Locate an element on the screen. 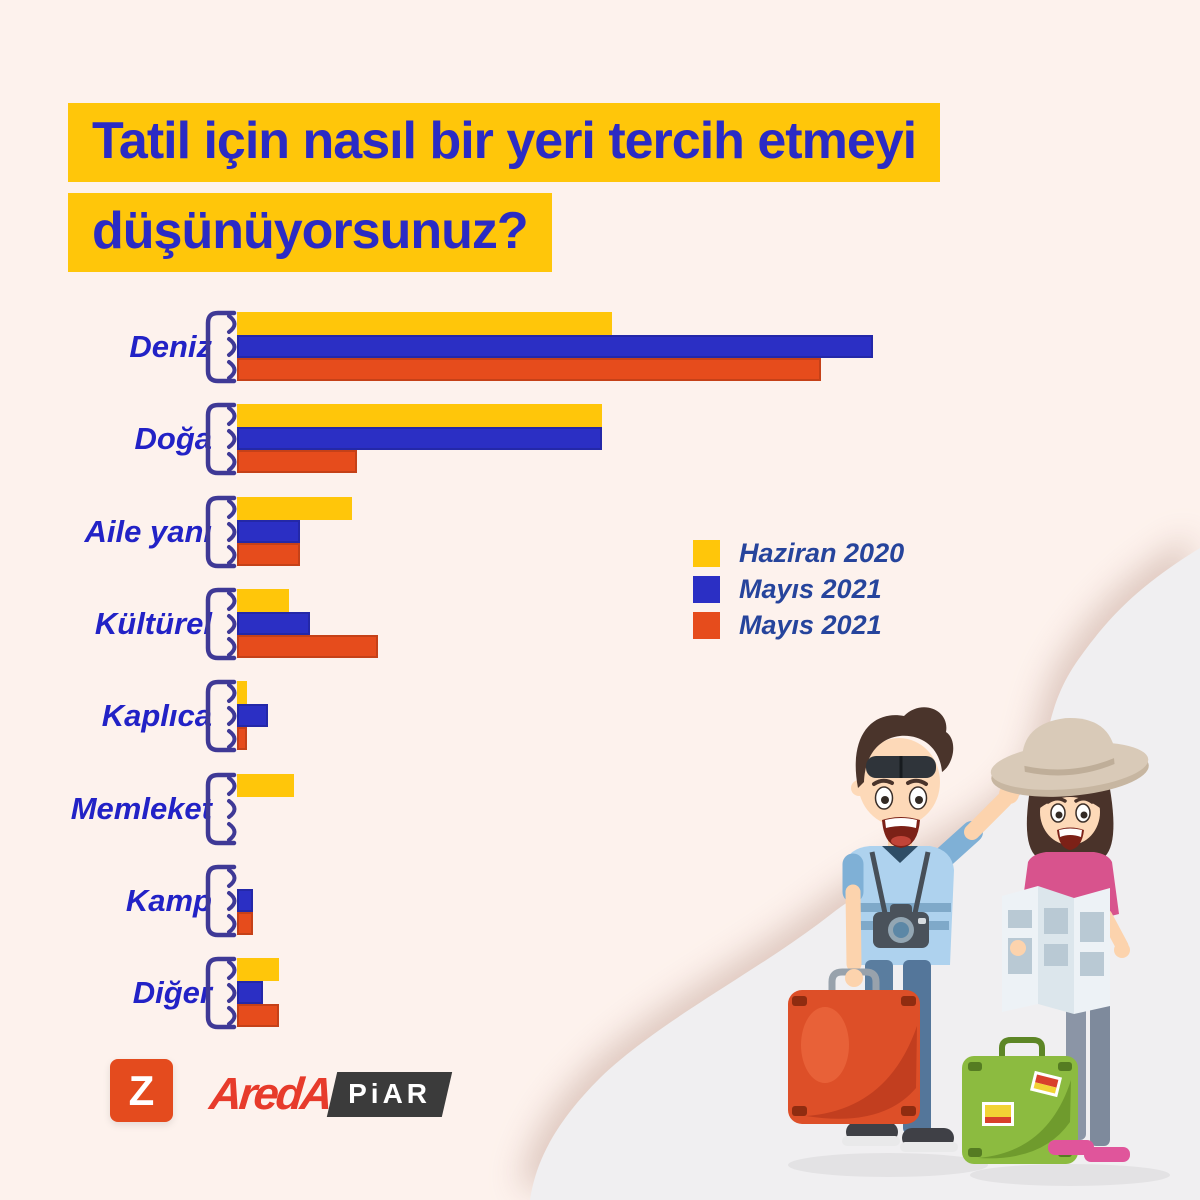 Image resolution: width=1200 pixels, height=1200 pixels. travelers-illustration is located at coordinates (979, 946).